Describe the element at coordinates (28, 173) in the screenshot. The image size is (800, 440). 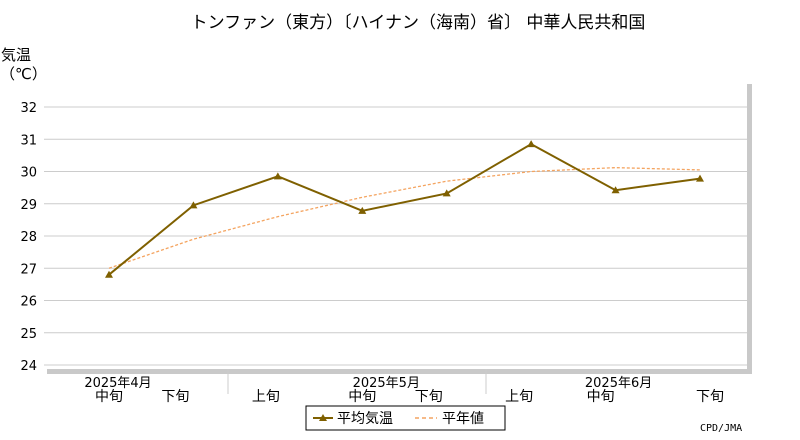
I see `y-tick-label: 30` at that location.